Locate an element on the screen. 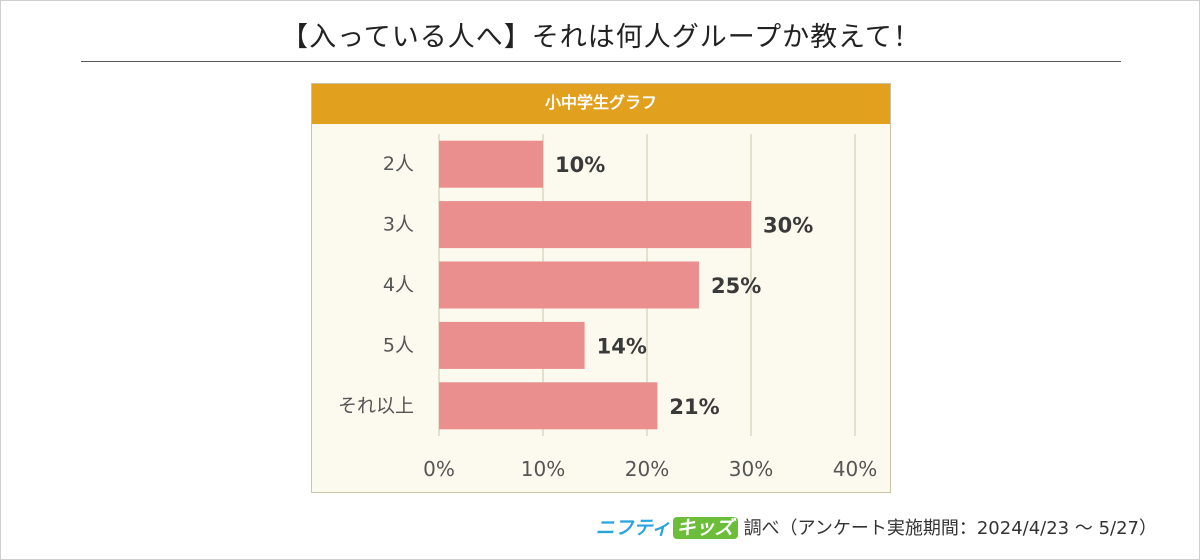  source-note: 調べ（アンケート実施期間：2024/4/23 ～ 5/27） is located at coordinates (950, 528).